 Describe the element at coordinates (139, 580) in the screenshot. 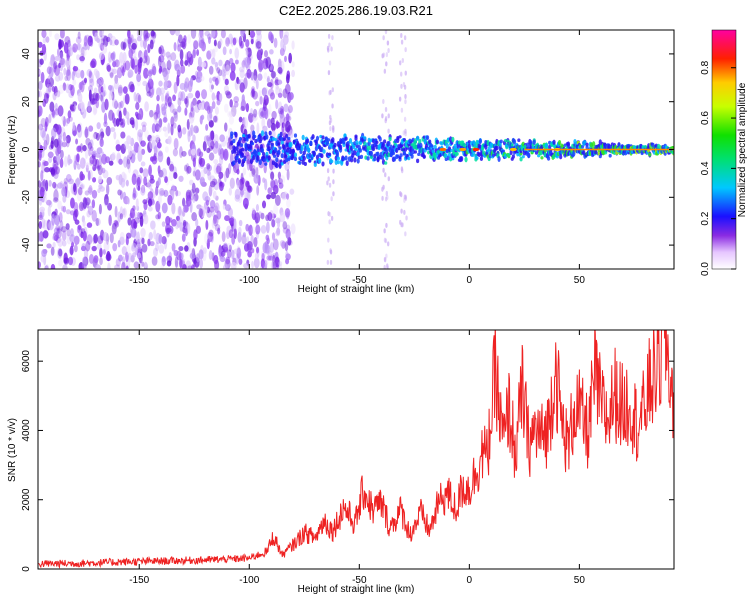

I see `snr-x-tick-label: -150` at that location.